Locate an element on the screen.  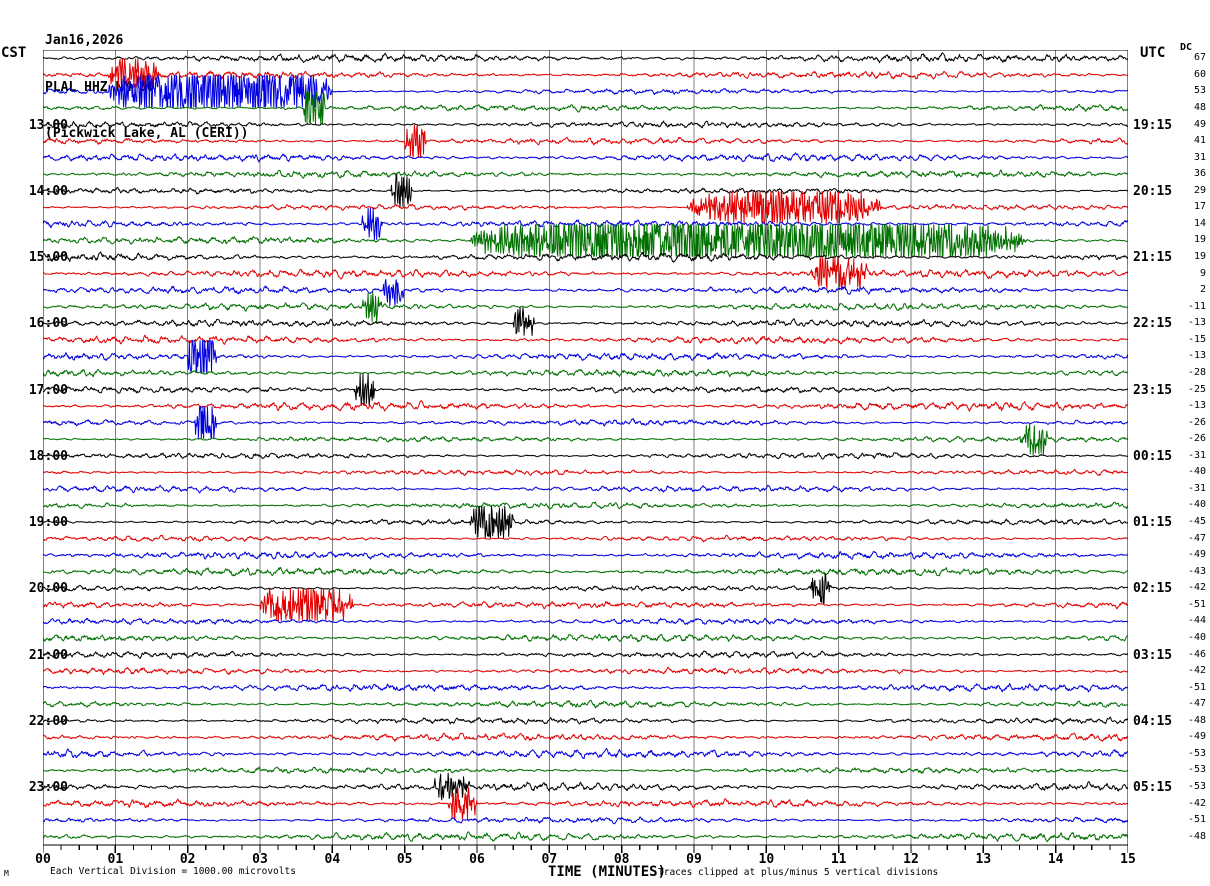
dc-value: -46 is located at coordinates (1196, 654).